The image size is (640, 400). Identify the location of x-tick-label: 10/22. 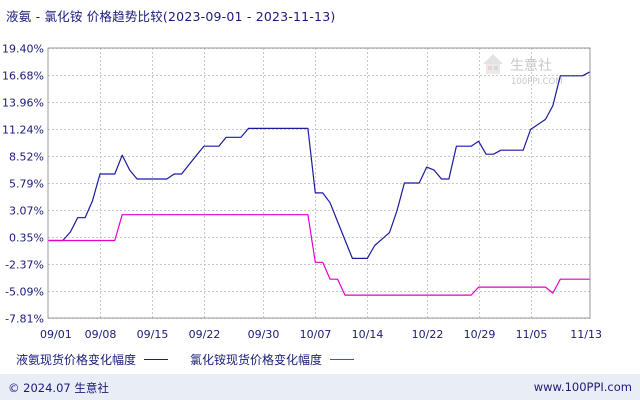
(428, 334).